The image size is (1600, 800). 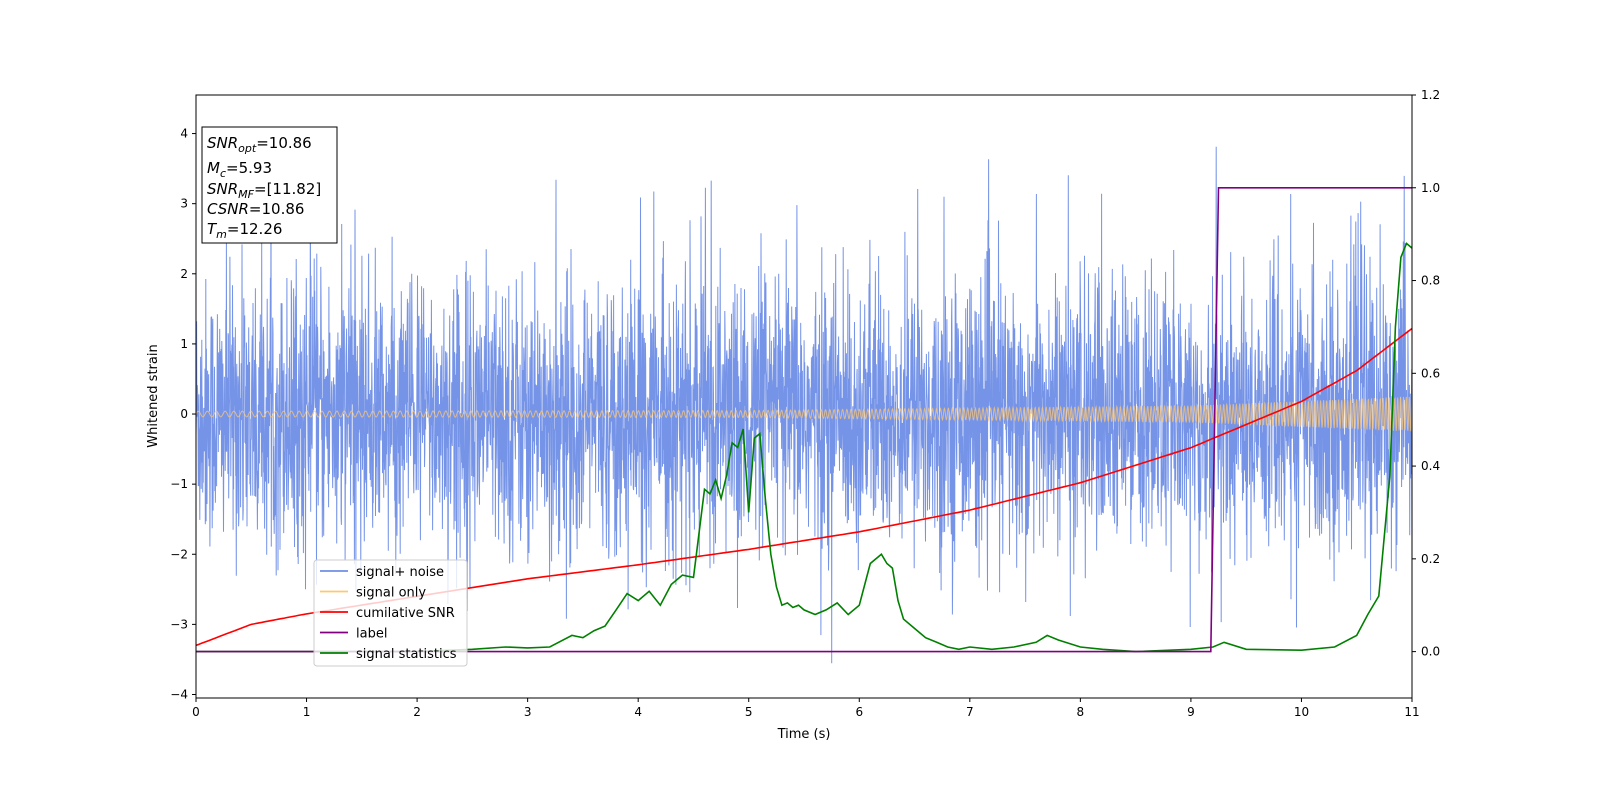 What do you see at coordinates (184, 274) in the screenshot?
I see `y-tick-label: 2` at bounding box center [184, 274].